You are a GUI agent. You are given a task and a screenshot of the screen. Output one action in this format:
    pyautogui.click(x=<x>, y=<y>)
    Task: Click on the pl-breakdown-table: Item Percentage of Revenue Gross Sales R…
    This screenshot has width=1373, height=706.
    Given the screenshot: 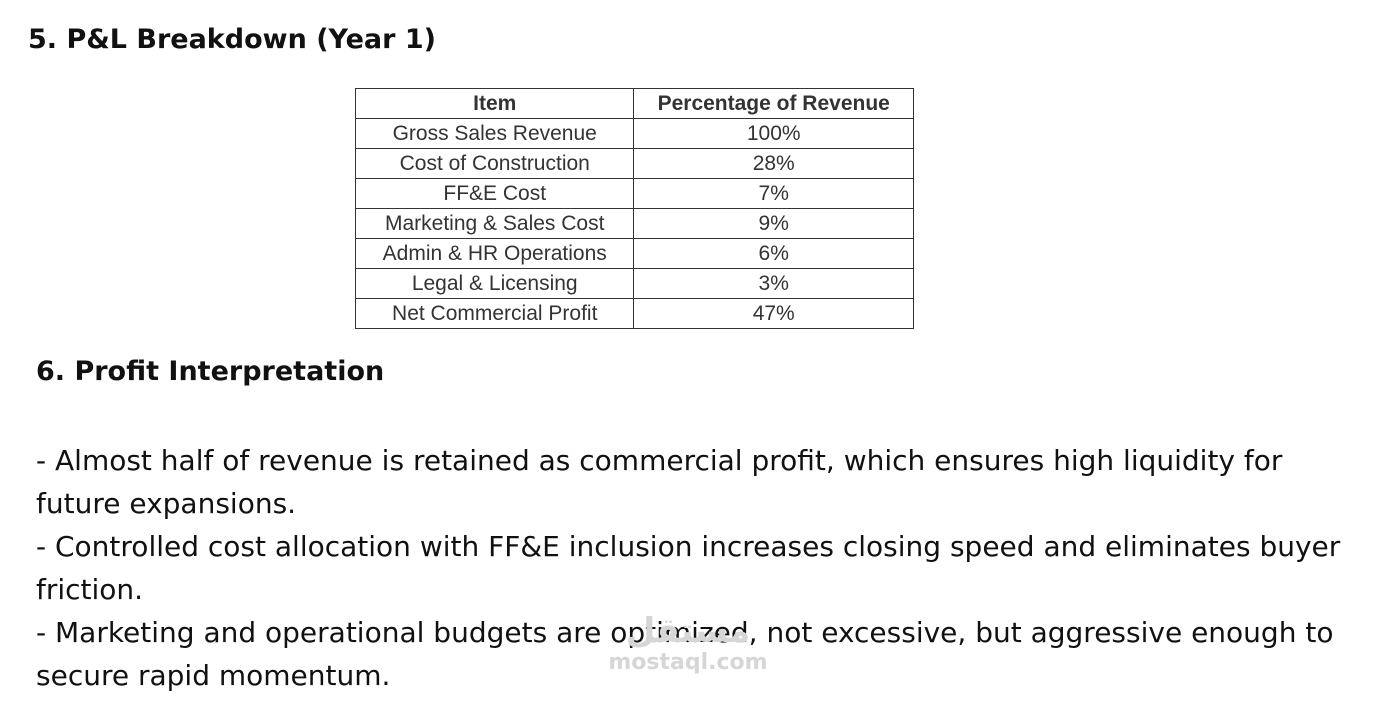 What is the action you would take?
    pyautogui.click(x=634, y=208)
    